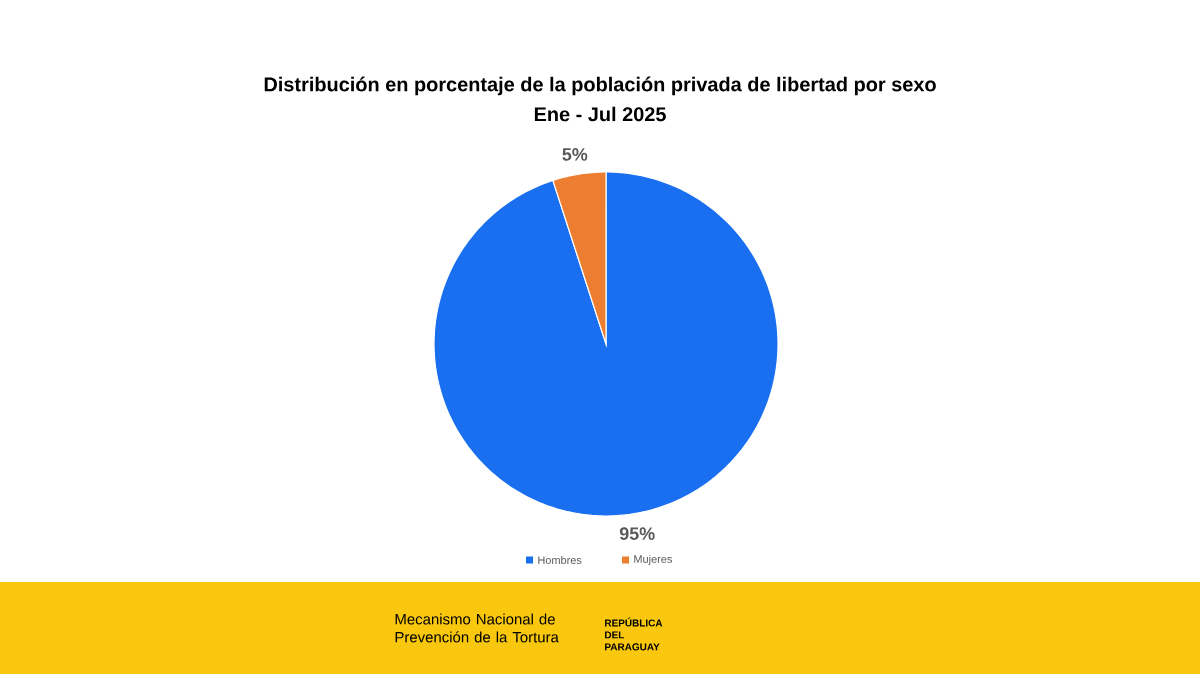 The width and height of the screenshot is (1200, 674). I want to click on data-label: 95%, so click(637, 533).